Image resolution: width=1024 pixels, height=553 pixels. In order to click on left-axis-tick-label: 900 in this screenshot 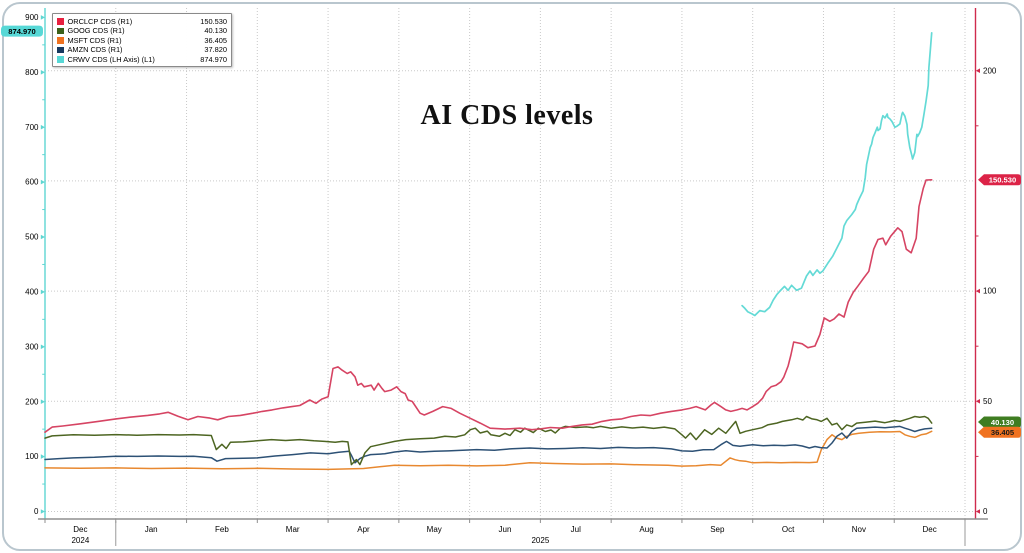, I will do `click(32, 17)`.